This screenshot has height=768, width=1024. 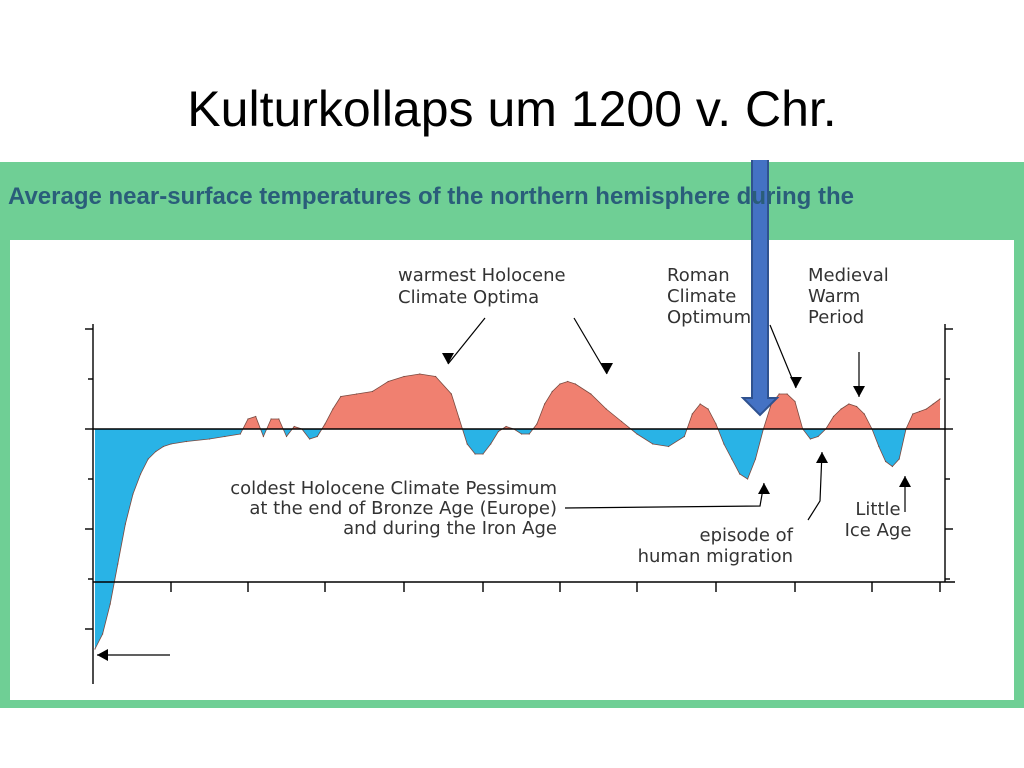 What do you see at coordinates (590, 346) in the screenshot?
I see `arrow-warmest-2-line` at bounding box center [590, 346].